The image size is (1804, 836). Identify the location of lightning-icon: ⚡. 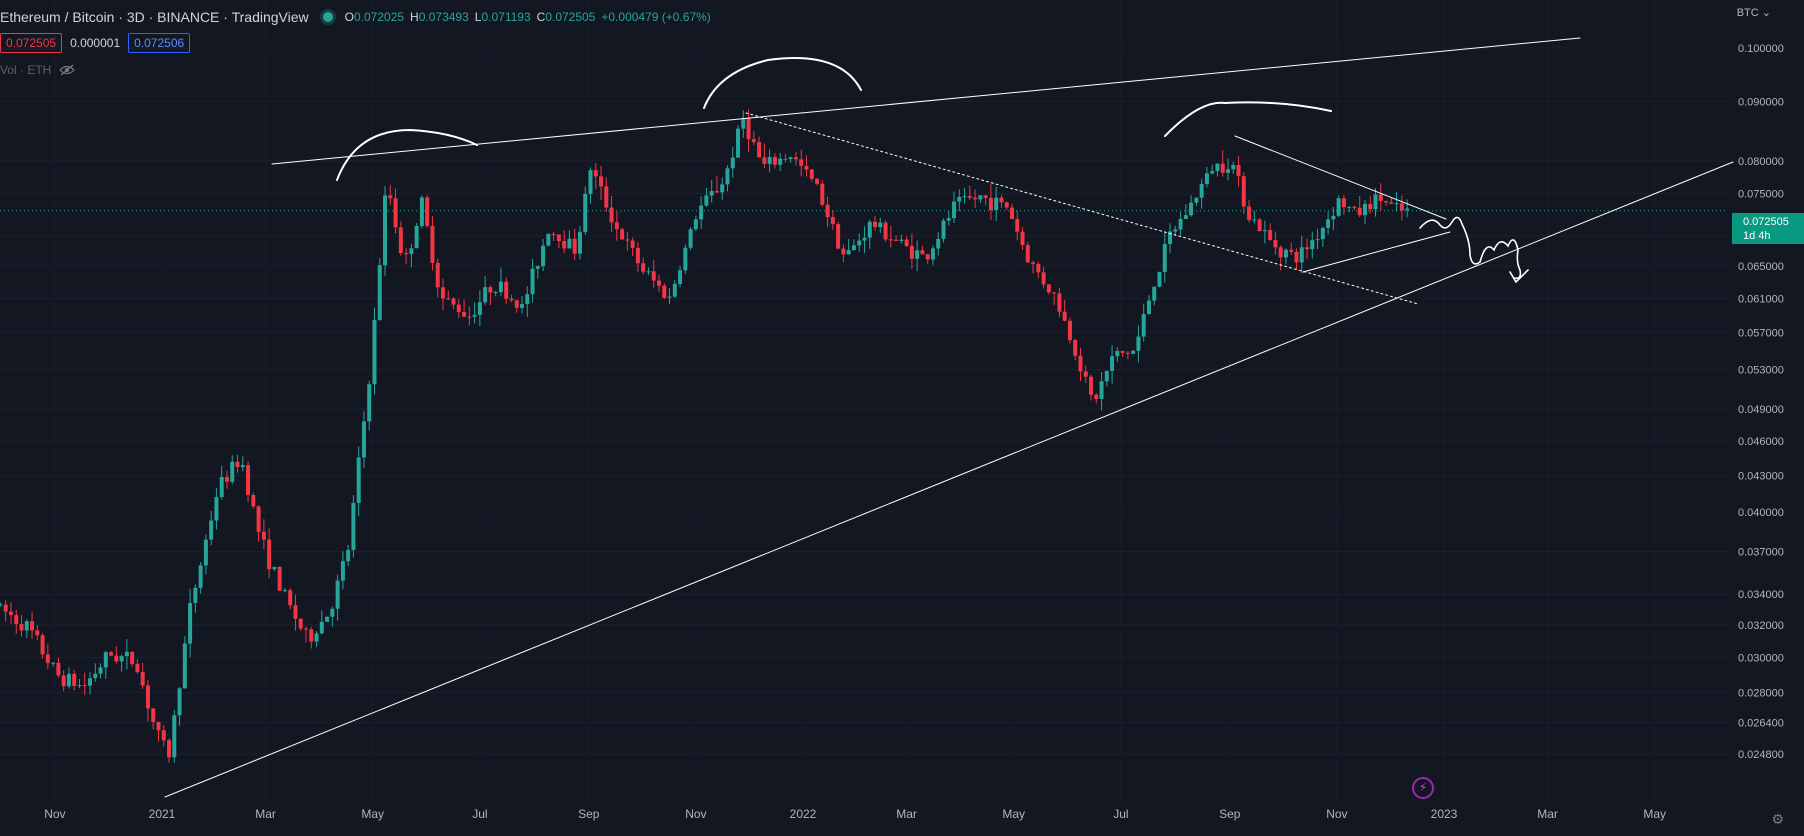
(1423, 788).